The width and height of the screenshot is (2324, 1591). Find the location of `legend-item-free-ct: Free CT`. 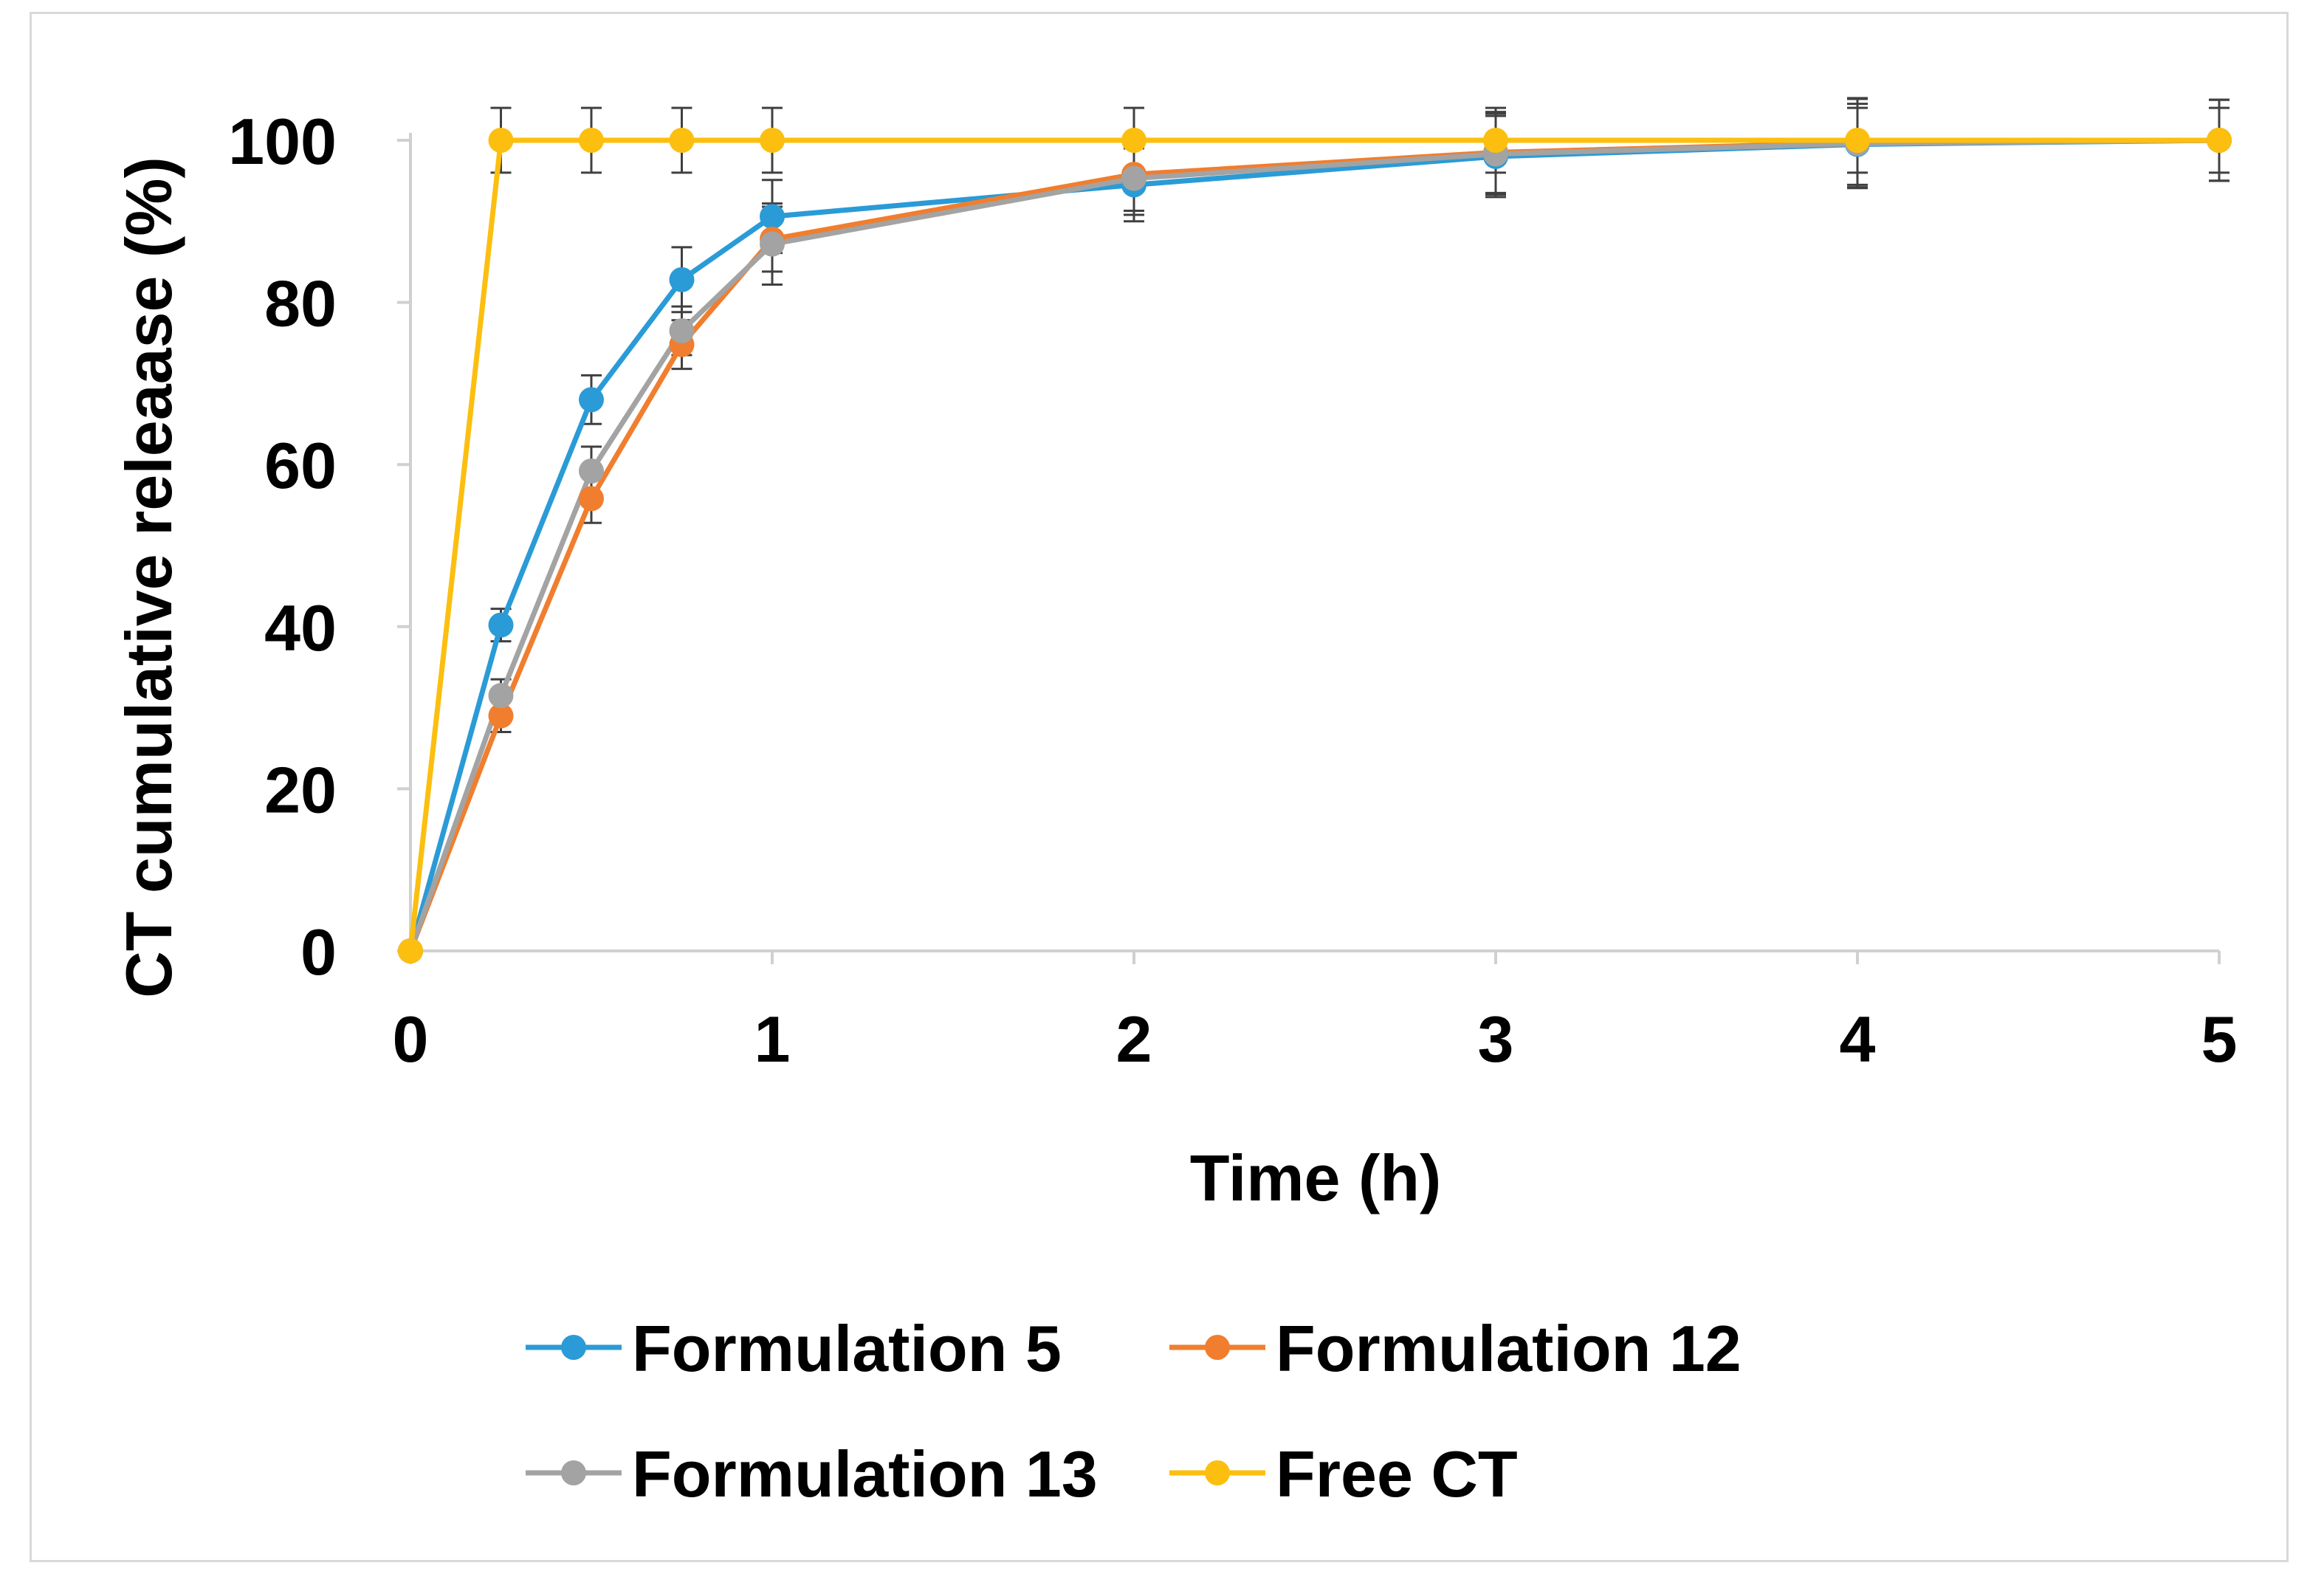

legend-item-free-ct: Free CT is located at coordinates (1343, 1474).